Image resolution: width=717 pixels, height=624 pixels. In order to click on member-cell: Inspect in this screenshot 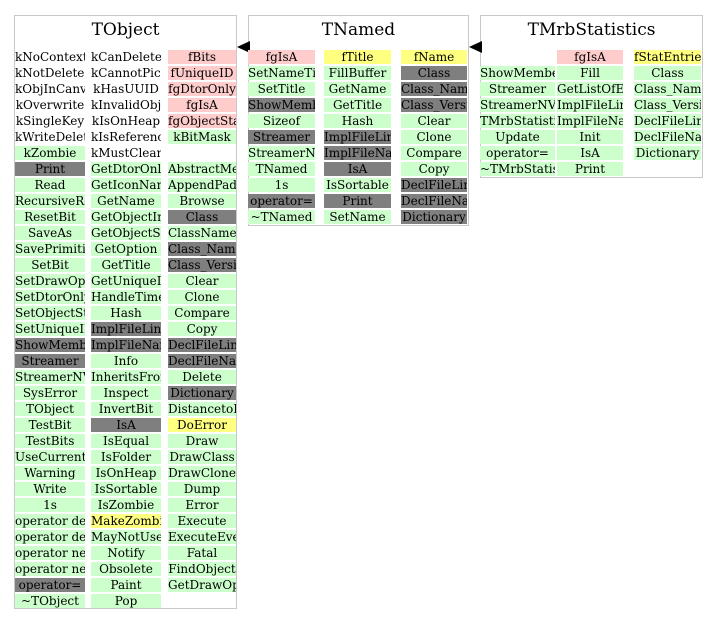, I will do `click(126, 393)`.